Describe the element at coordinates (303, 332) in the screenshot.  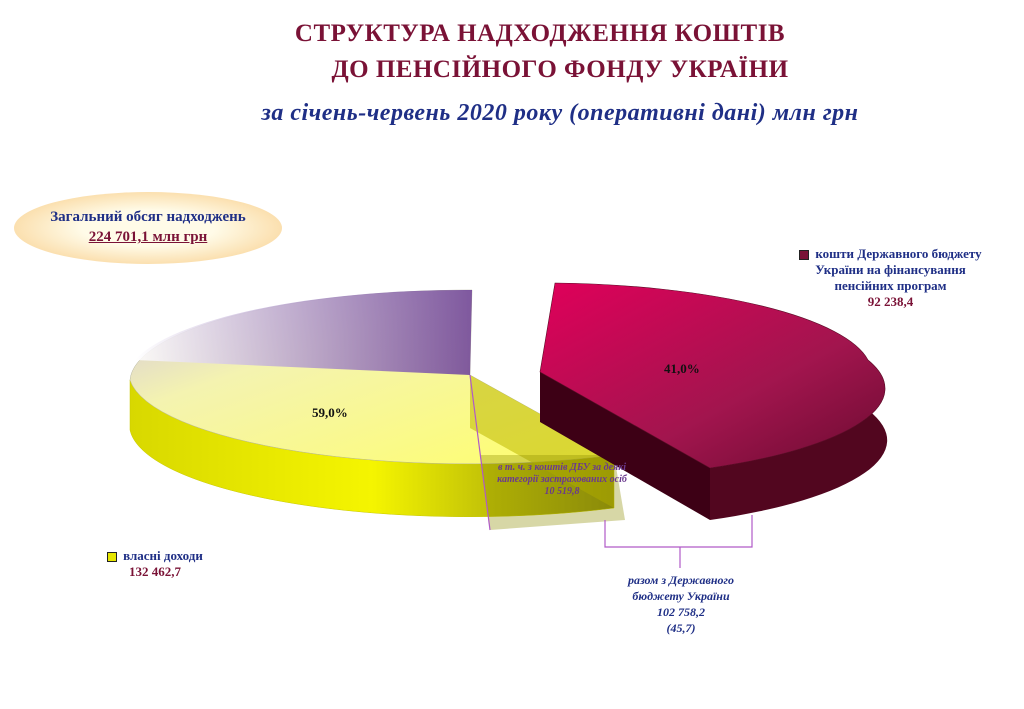
I see `slice-own-purple-overlay` at that location.